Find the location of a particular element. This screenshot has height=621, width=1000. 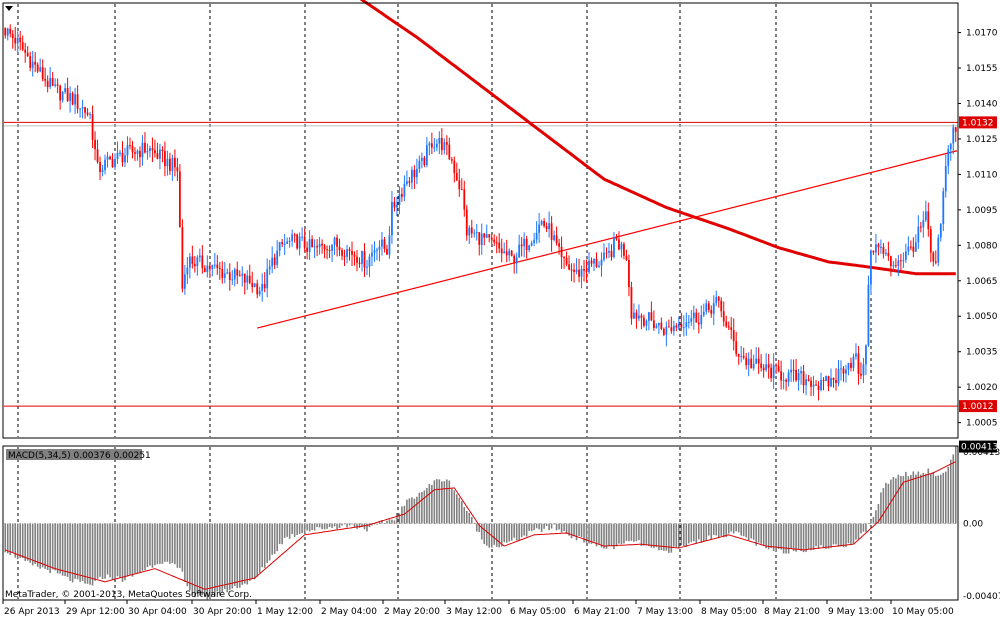

panel-separator is located at coordinates (500, 442).